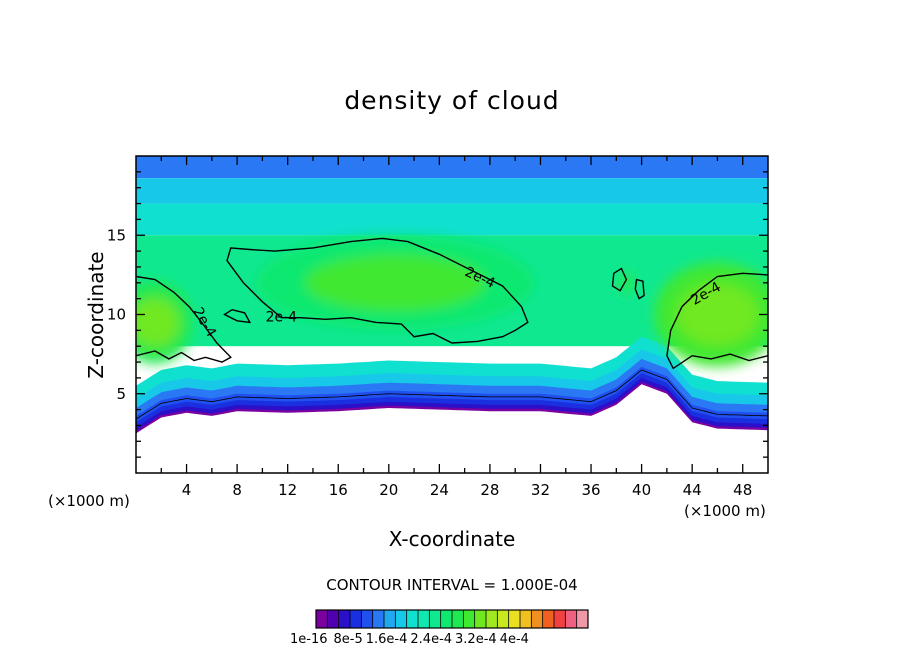 This screenshot has width=904, height=654. I want to click on contour-line-base, so click(452, 394).